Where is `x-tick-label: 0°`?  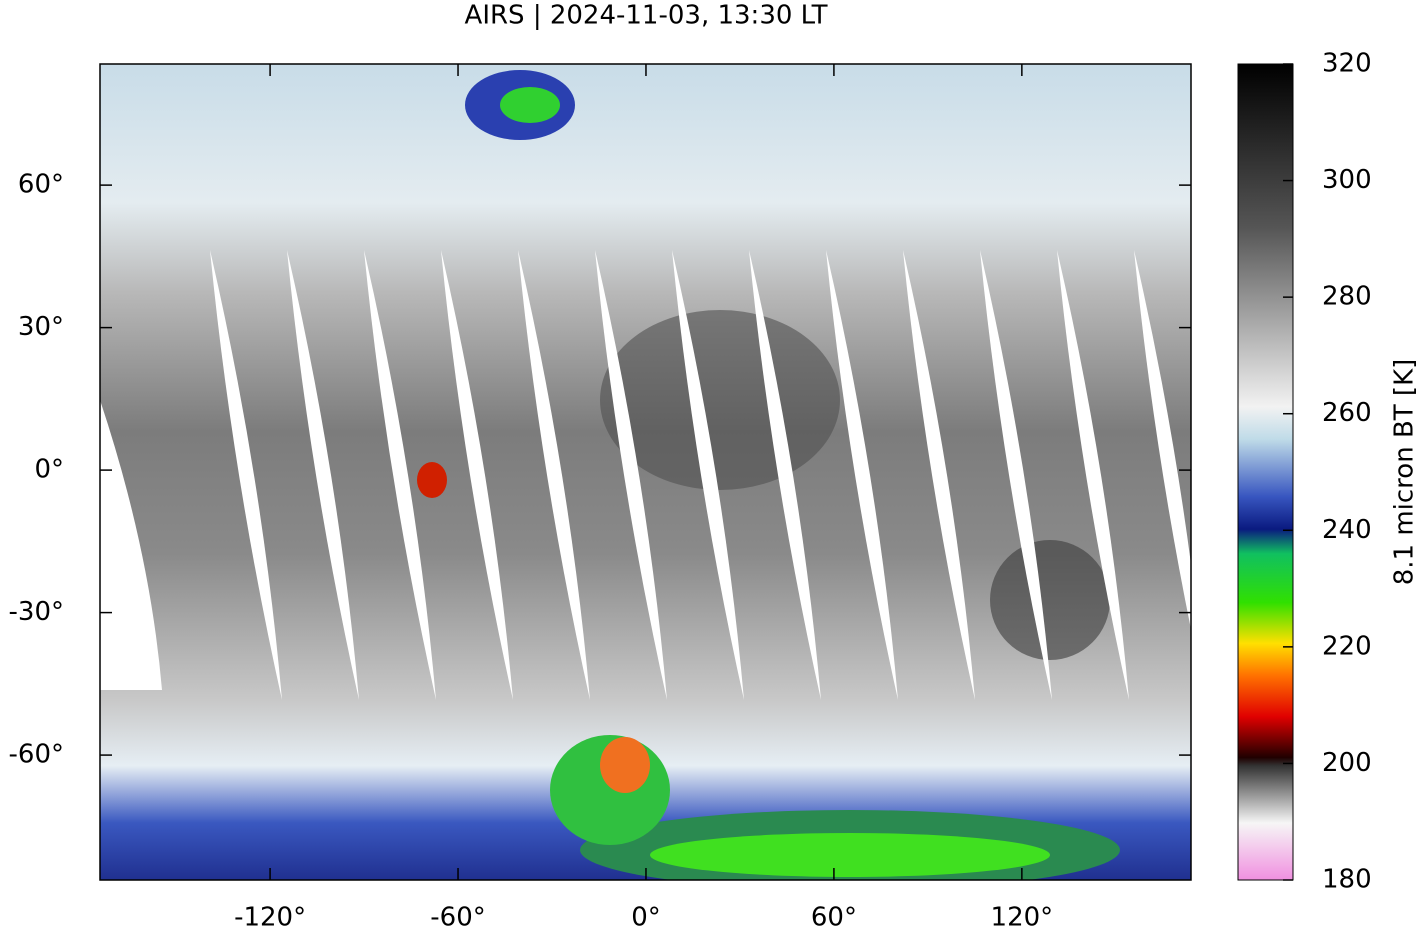
x-tick-label: 0° is located at coordinates (646, 917).